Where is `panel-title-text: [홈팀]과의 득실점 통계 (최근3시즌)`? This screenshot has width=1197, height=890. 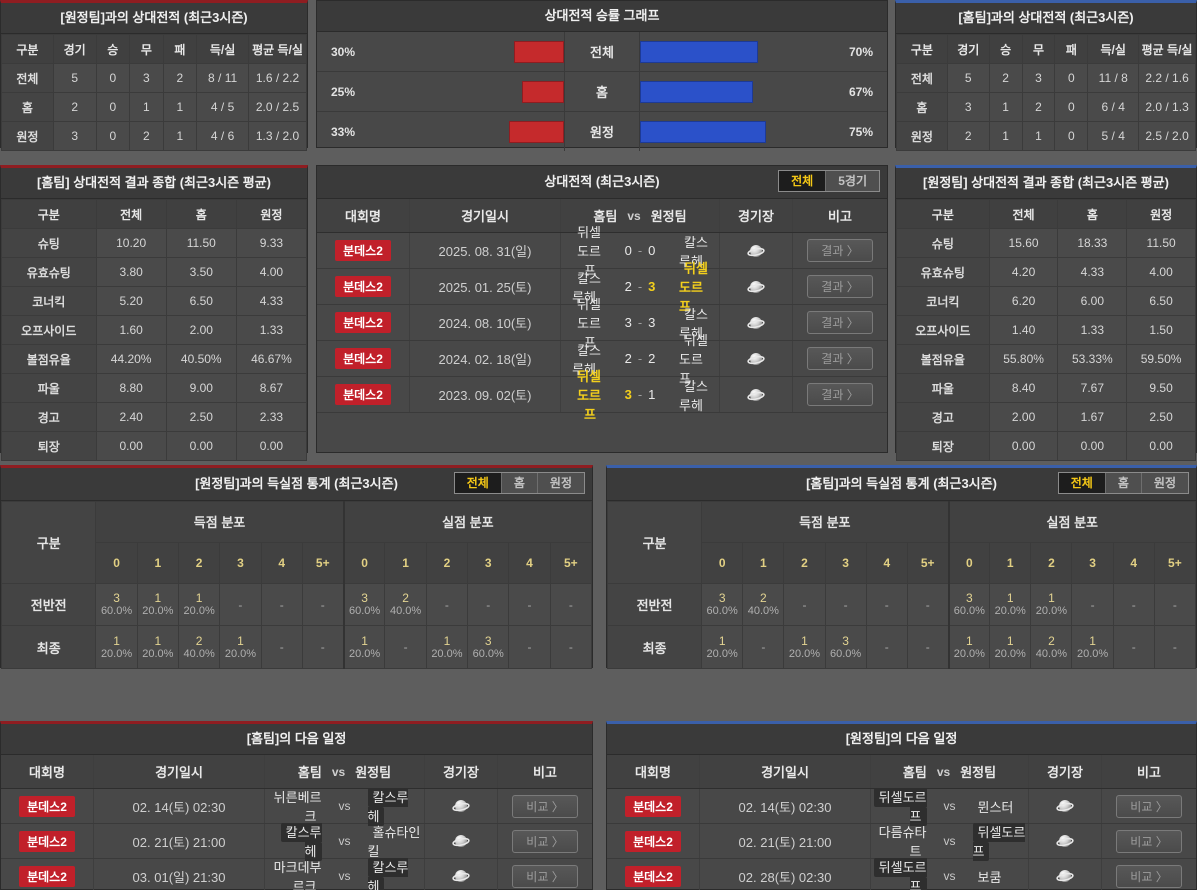
panel-title-text: [홈팀]과의 득실점 통계 (최근3시즌) is located at coordinates (901, 483).